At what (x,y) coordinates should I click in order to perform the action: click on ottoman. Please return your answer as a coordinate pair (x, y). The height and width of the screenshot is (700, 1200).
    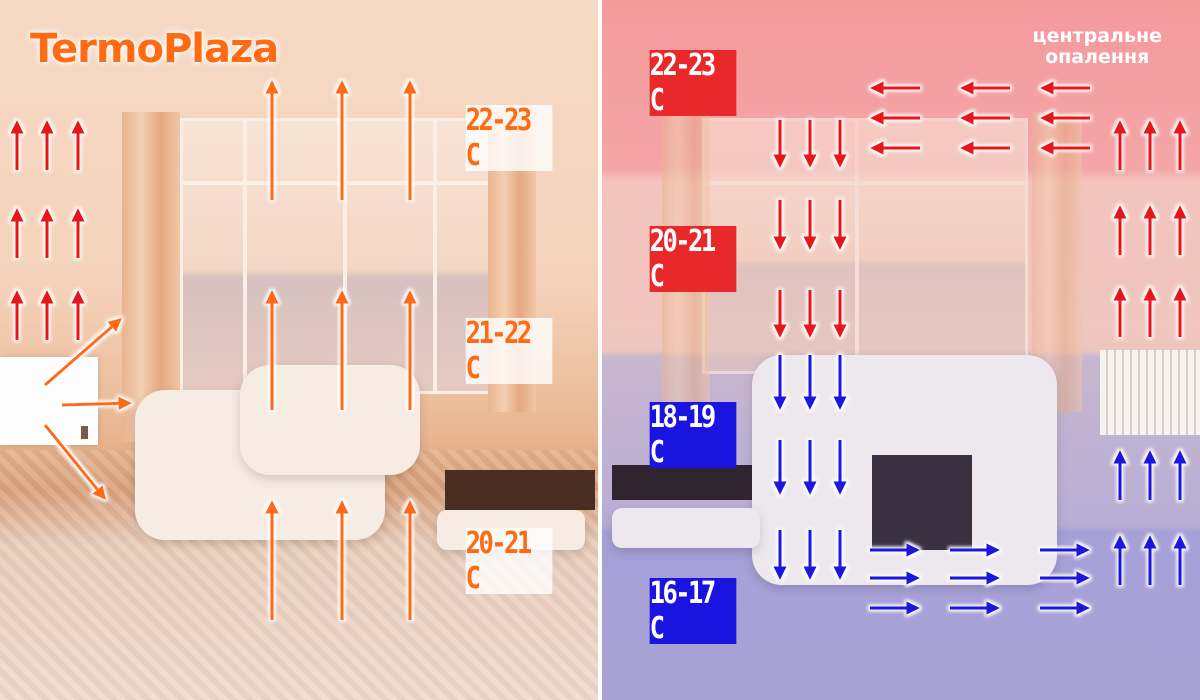
    Looking at the image, I should click on (686, 528).